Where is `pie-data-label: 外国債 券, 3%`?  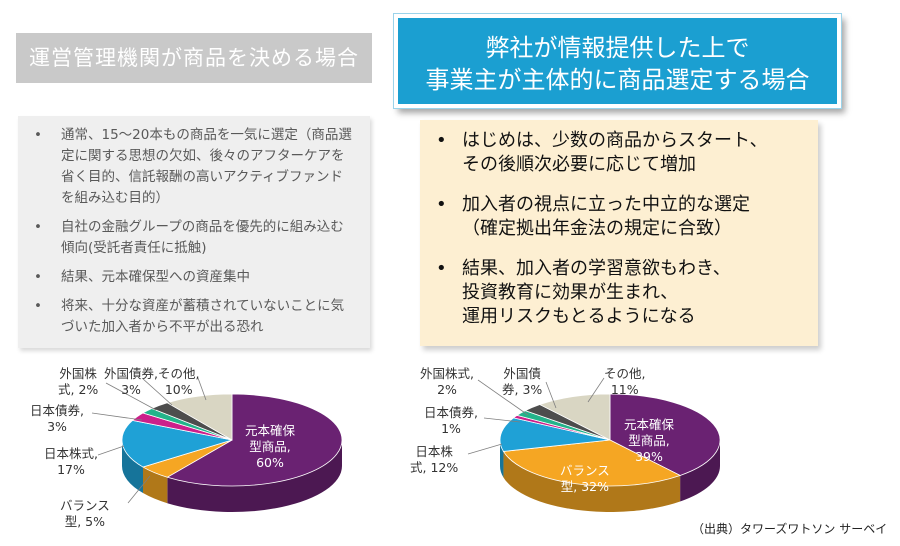
pie-data-label: 外国債 券, 3% is located at coordinates (522, 381).